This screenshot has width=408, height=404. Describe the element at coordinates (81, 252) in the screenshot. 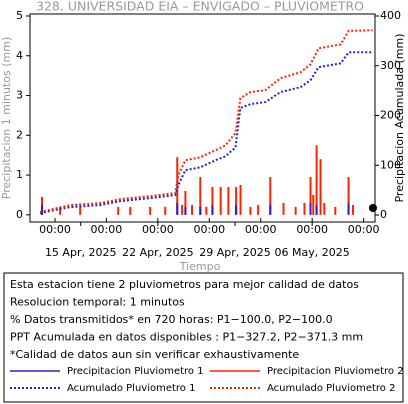

I see `x-major-tick-label: 15 Apr, 2025` at that location.